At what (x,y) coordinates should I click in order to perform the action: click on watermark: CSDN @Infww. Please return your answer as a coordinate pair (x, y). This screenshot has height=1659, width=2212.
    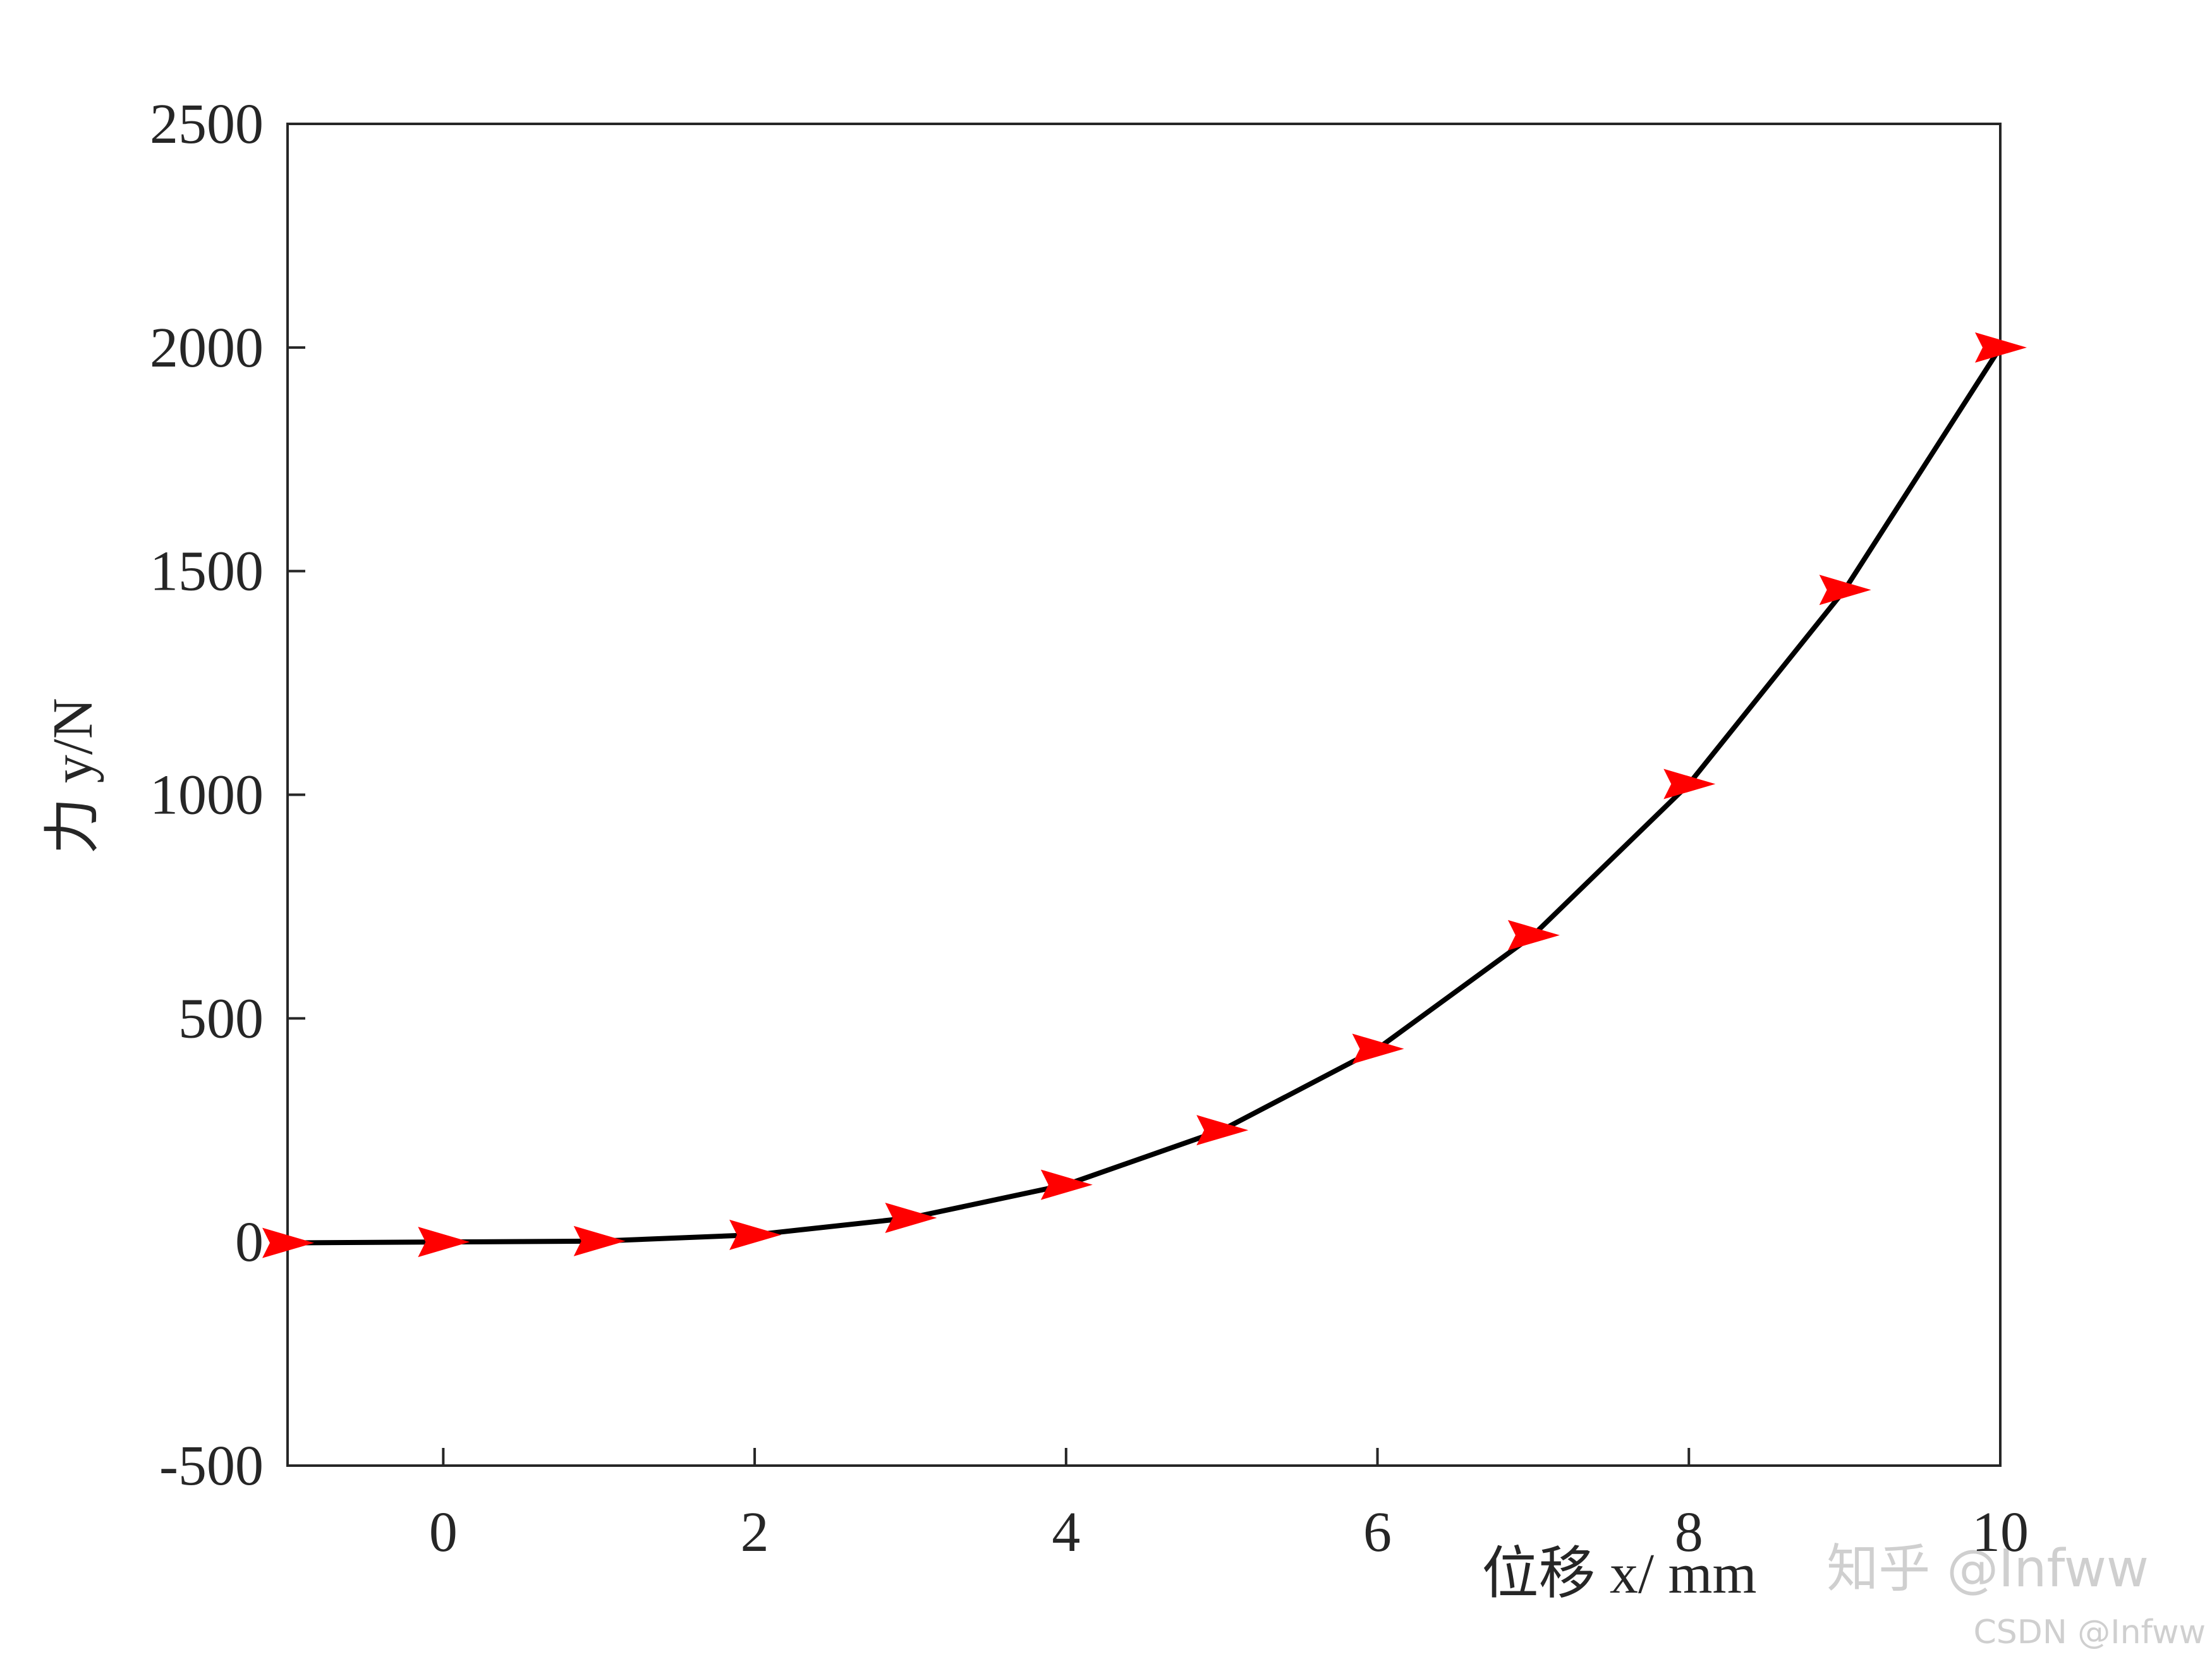
    Looking at the image, I should click on (2089, 1632).